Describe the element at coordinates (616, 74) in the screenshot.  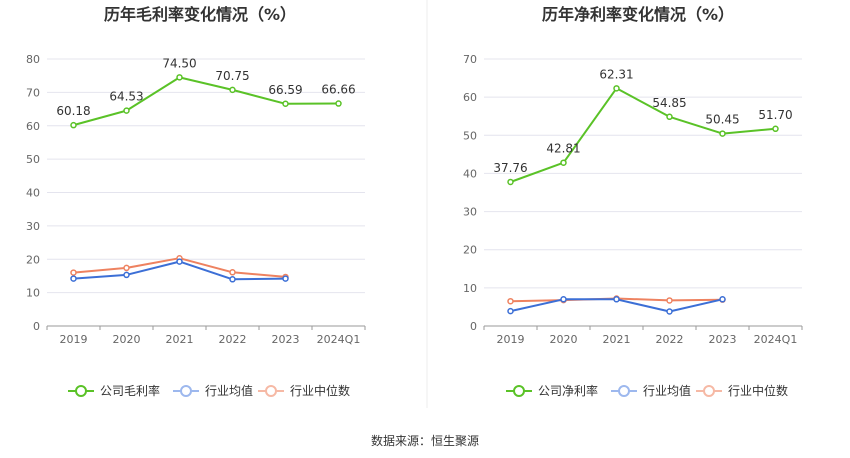
I see `data-label: 62.31` at that location.